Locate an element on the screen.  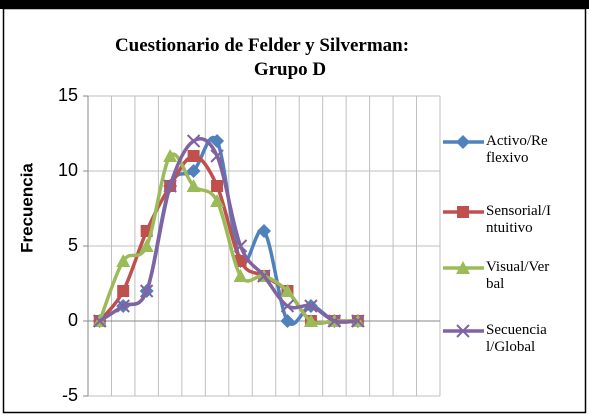
y-tick-label: 10 is located at coordinates (68, 170).